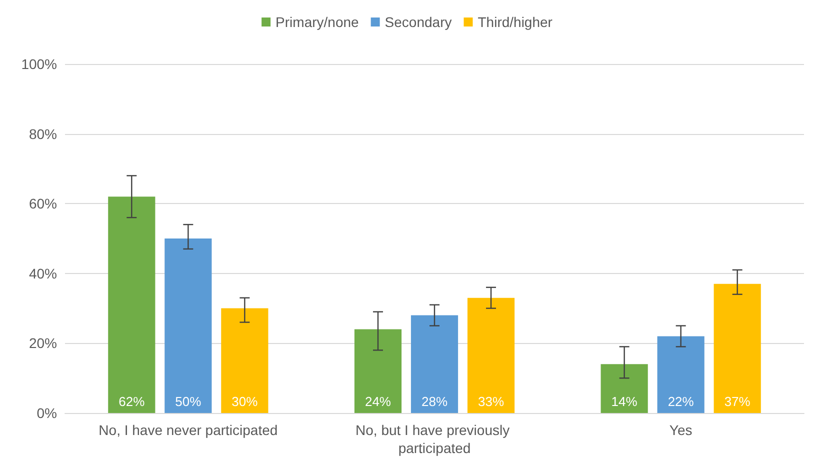  I want to click on legend-label: Primary/none, so click(318, 22).